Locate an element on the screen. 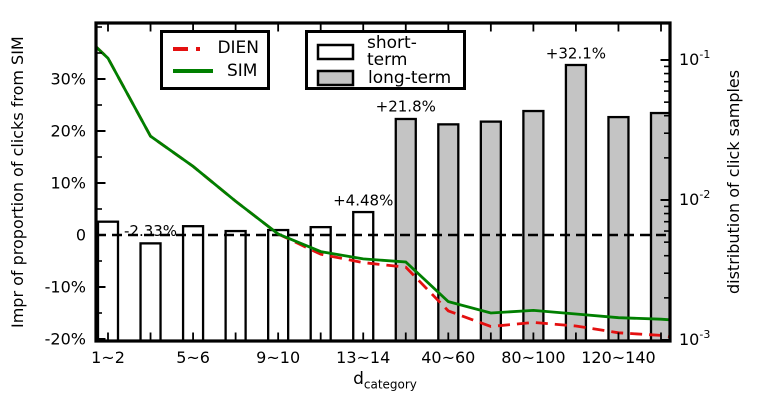 The image size is (764, 405). left-tick-label: -10% is located at coordinates (65, 287).